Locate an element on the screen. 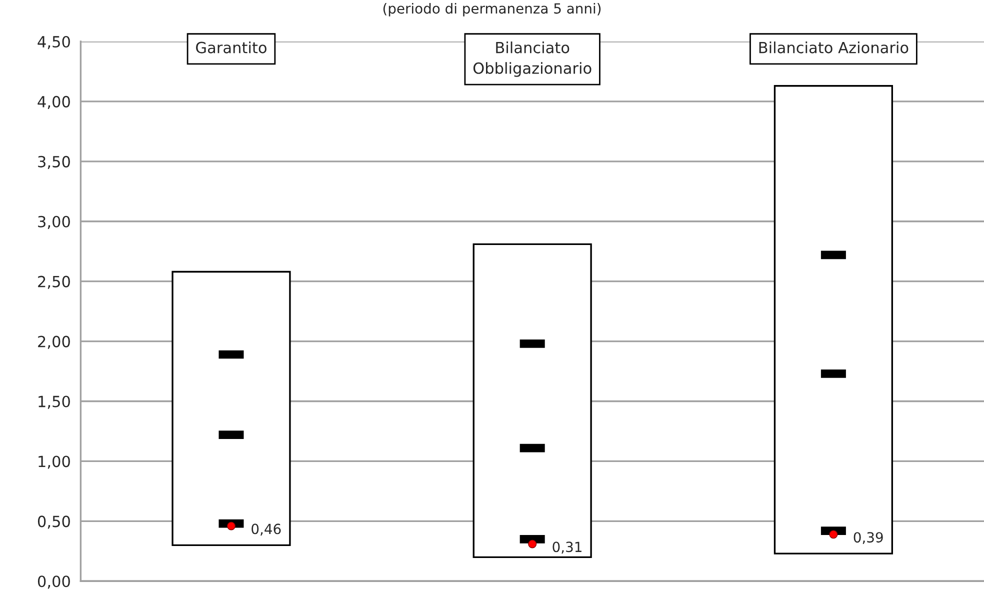 The image size is (984, 593). x-tick-label: Bilanciato Azionario is located at coordinates (833, 48).